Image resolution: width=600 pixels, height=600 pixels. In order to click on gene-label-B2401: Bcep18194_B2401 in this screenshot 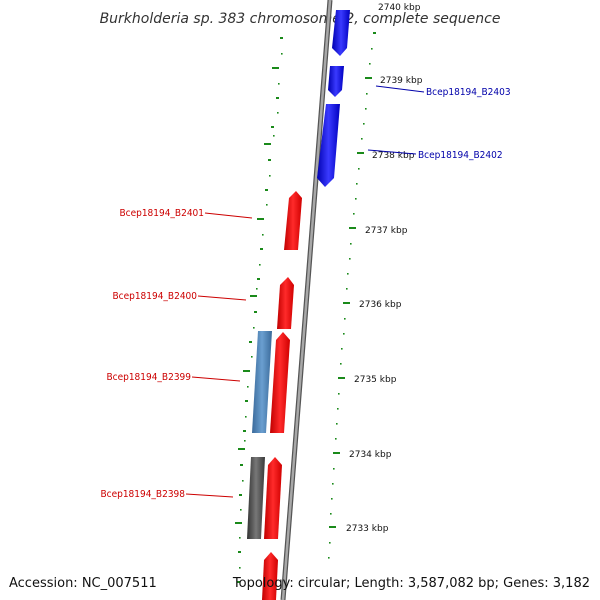, I will do `click(161, 213)`.